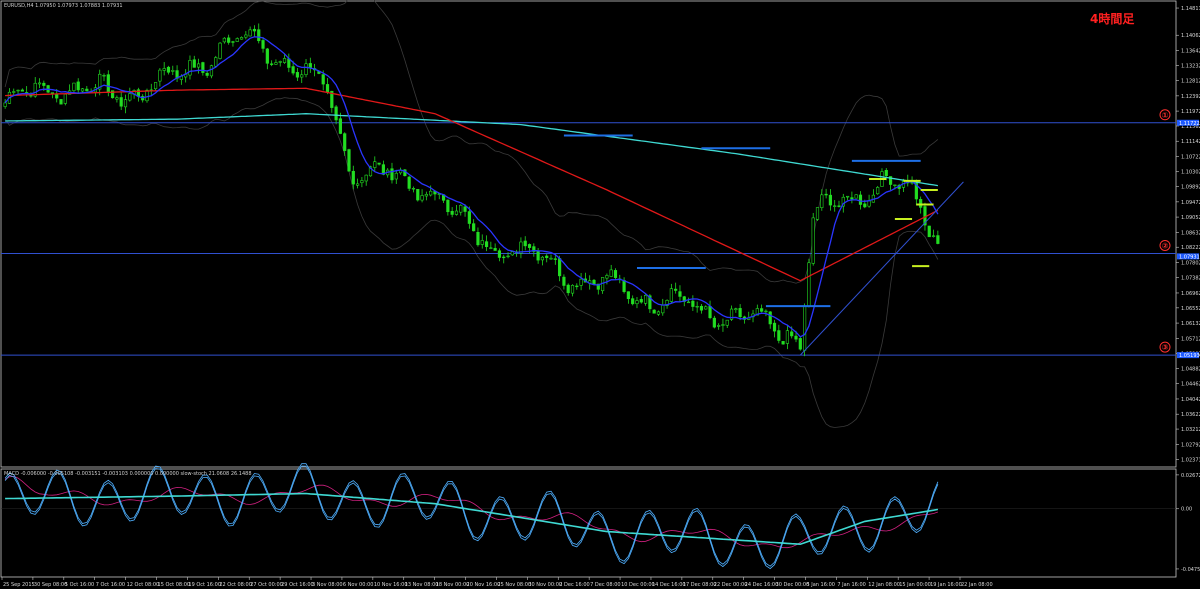  What do you see at coordinates (472, 150) in the screenshot?
I see `slow-ma-line` at bounding box center [472, 150].